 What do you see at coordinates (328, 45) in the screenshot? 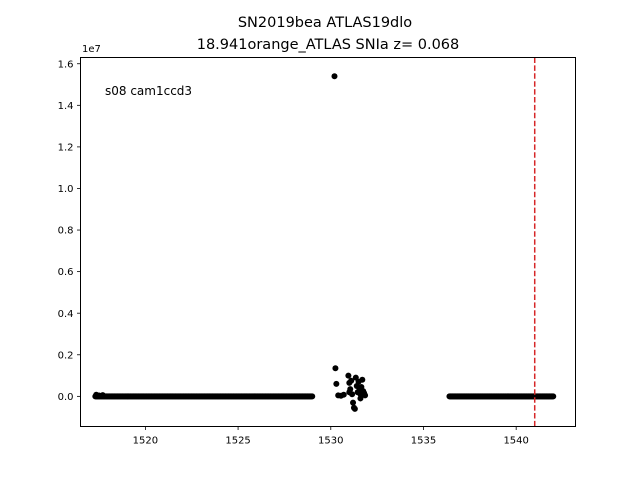
I see `chart-title-line2: 18.941orange_ATLAS SNIa z= 0.068` at bounding box center [328, 45].